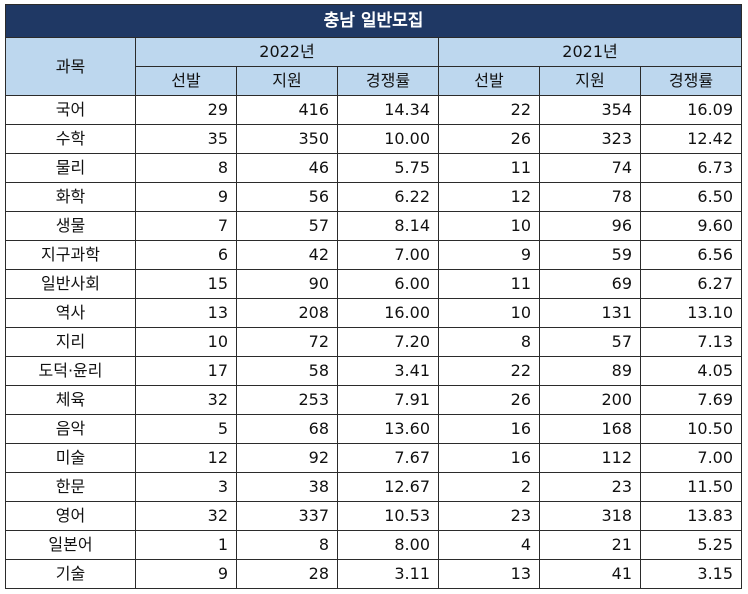  I want to click on applicants-cell-2021: 89, so click(590, 371).